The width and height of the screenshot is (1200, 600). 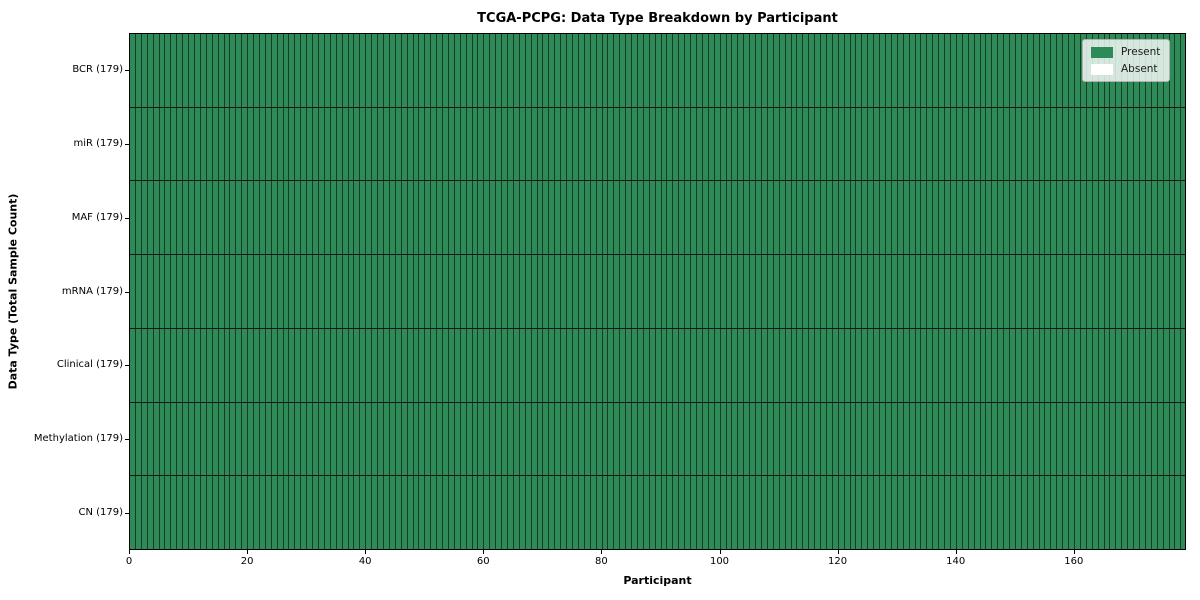 What do you see at coordinates (365, 561) in the screenshot?
I see `x-tick-label: 40` at bounding box center [365, 561].